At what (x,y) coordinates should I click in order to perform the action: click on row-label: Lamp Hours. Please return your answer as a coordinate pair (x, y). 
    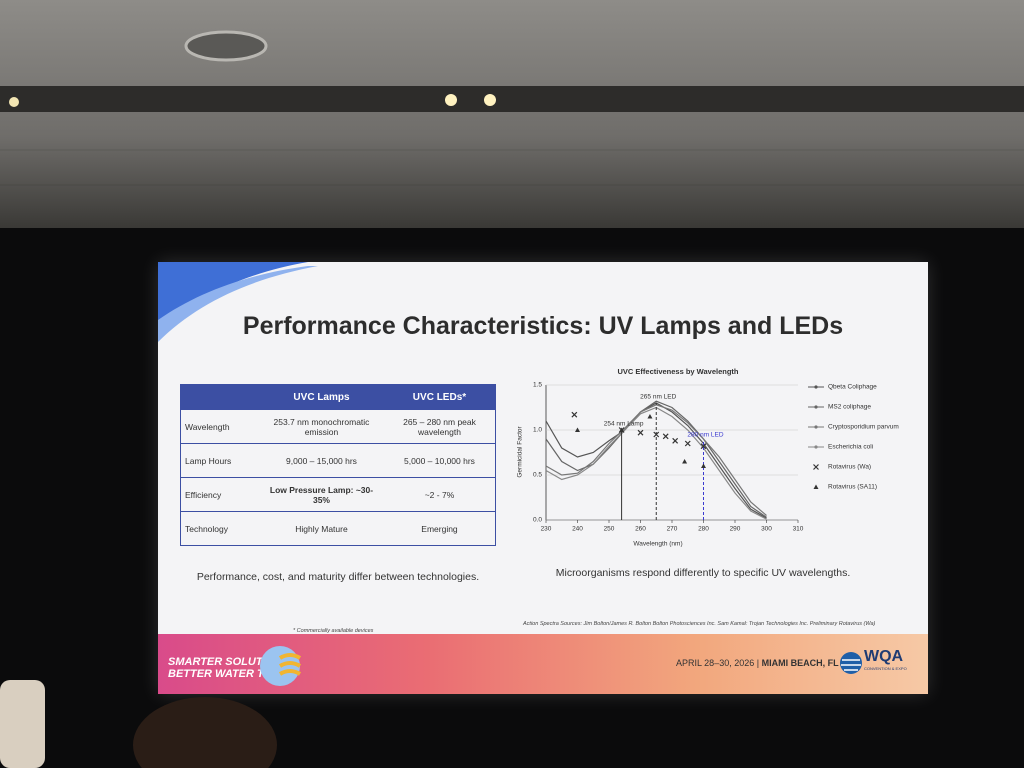
    Looking at the image, I should click on (219, 460).